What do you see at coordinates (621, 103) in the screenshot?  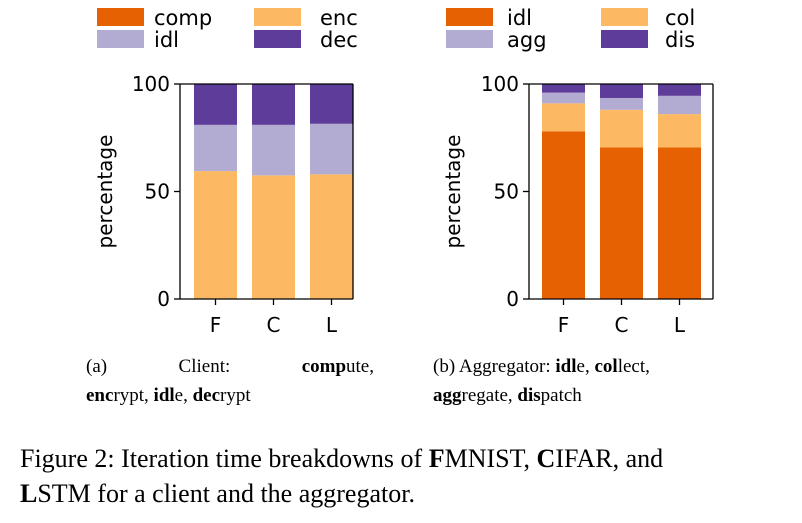 I see `bar-agg-C` at bounding box center [621, 103].